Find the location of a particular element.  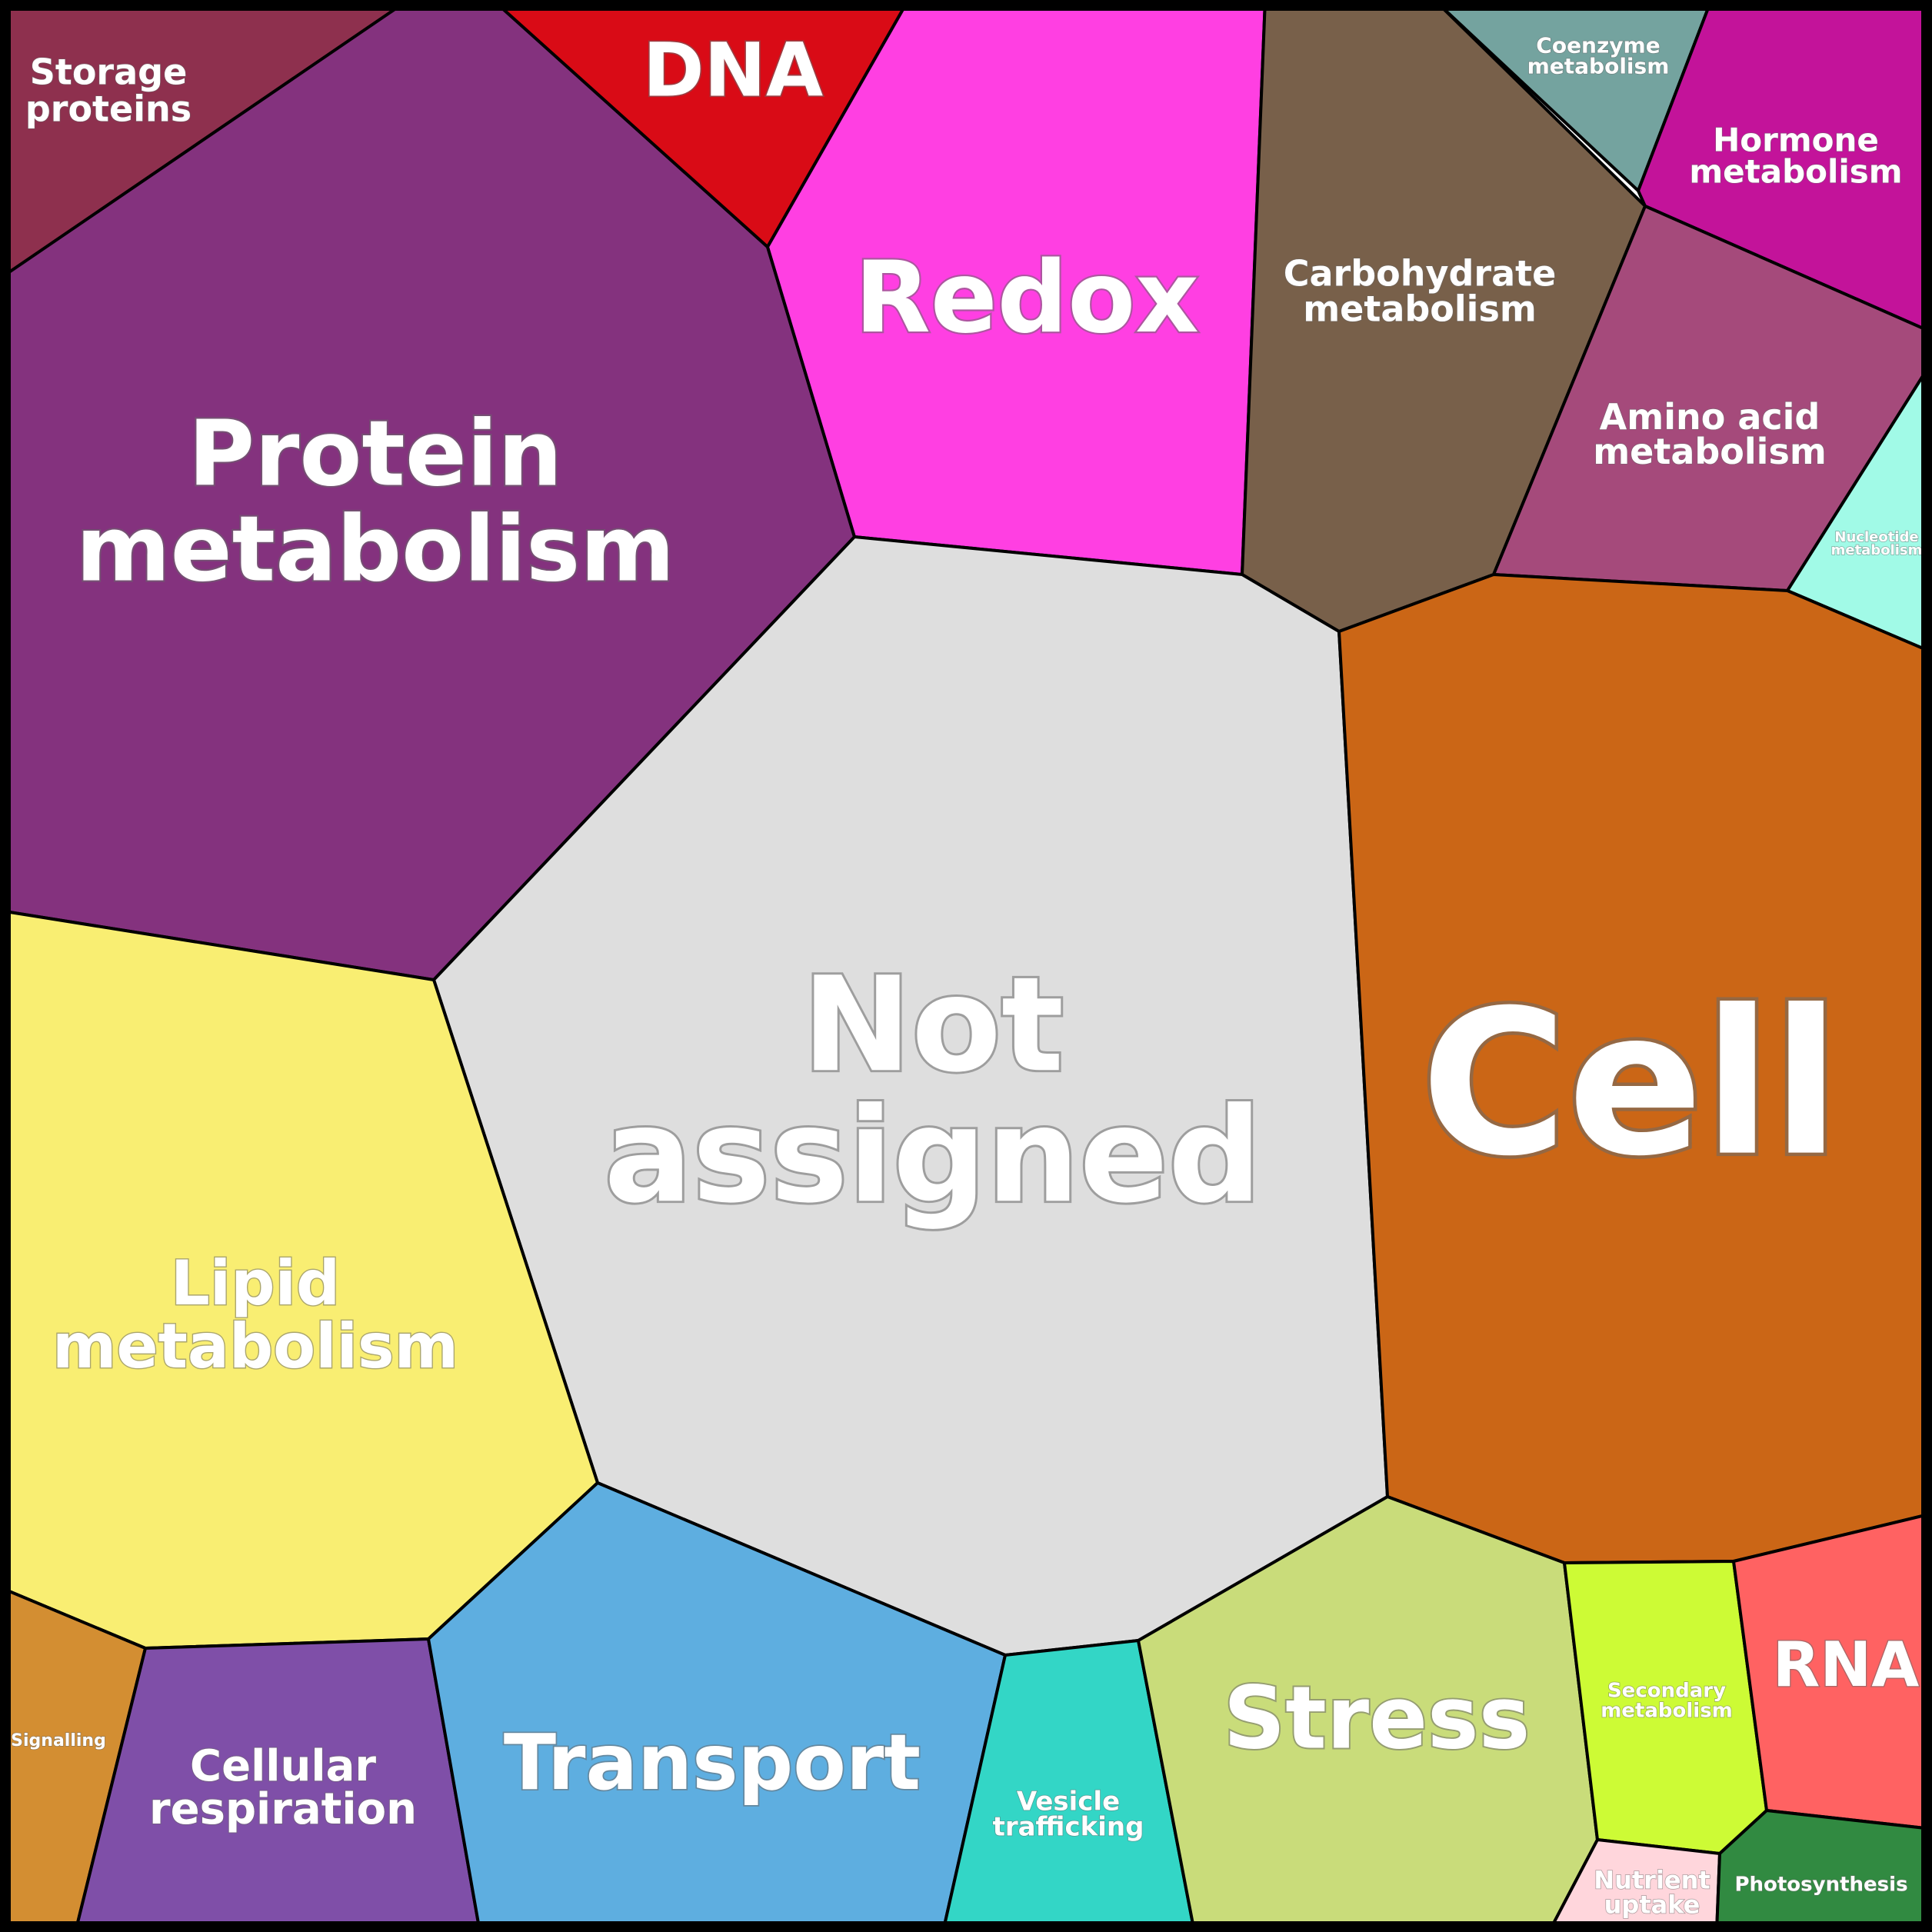

label-secondary-metabolism-line: metabolism is located at coordinates (1667, 1710).